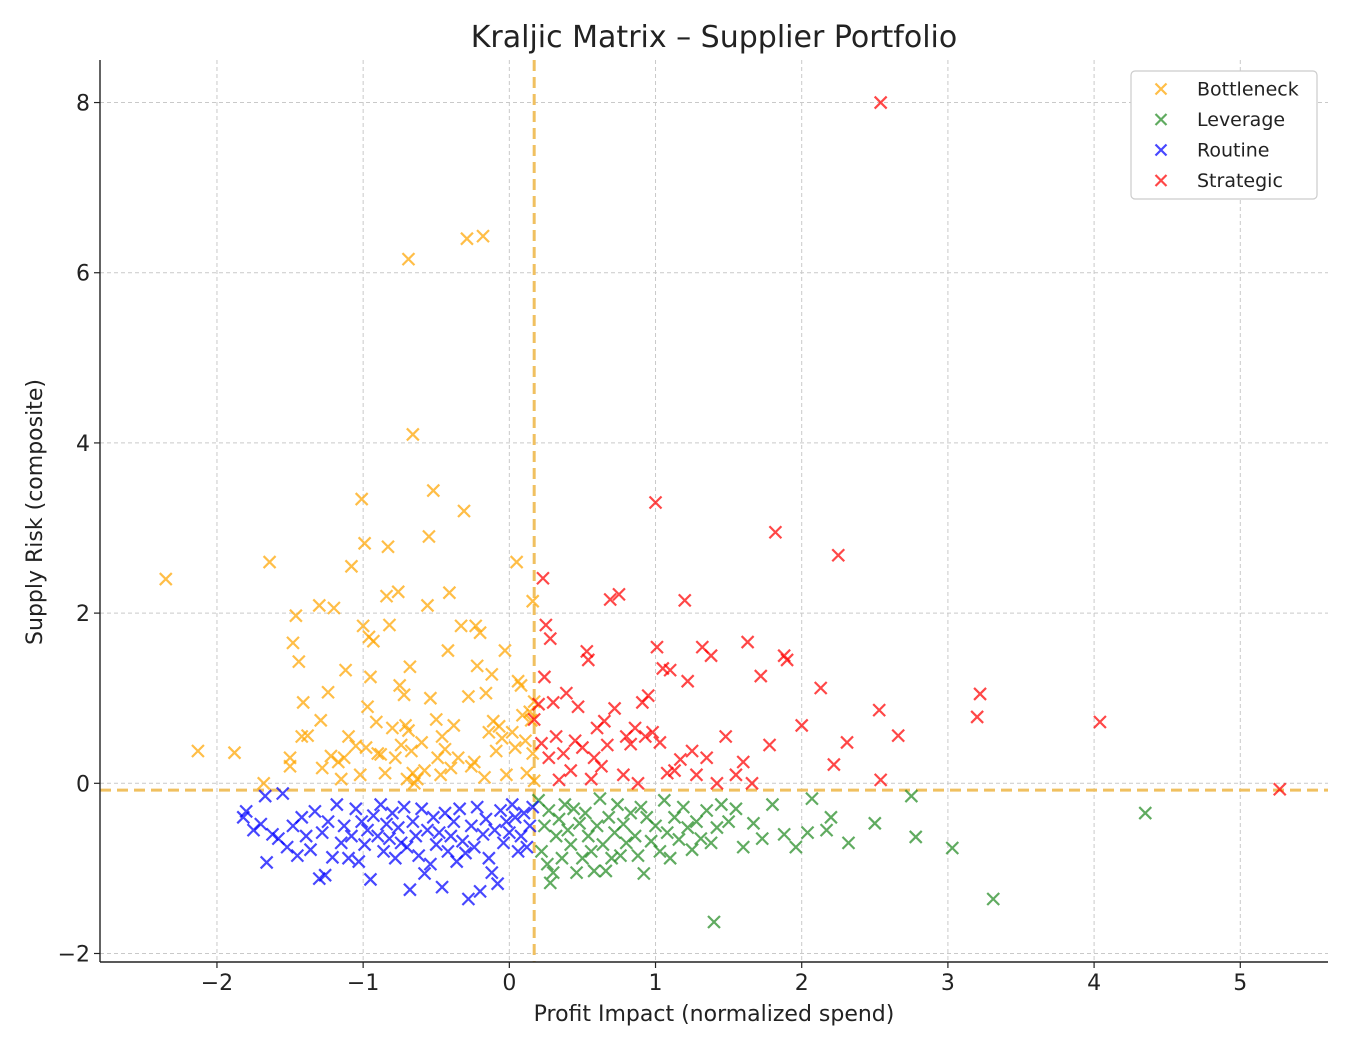 This screenshot has height=1054, width=1350. I want to click on y-tick-label: 2, so click(83, 614).